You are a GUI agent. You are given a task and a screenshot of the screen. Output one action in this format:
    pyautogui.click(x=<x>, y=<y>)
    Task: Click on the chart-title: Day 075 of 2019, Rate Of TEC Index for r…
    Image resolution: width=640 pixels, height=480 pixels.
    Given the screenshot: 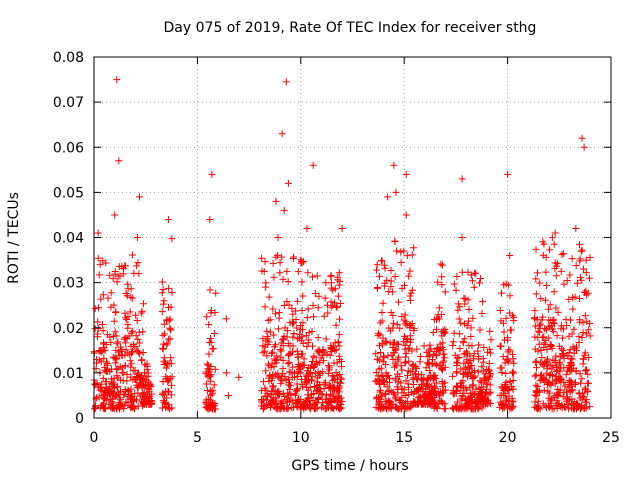 What is the action you would take?
    pyautogui.click(x=350, y=28)
    